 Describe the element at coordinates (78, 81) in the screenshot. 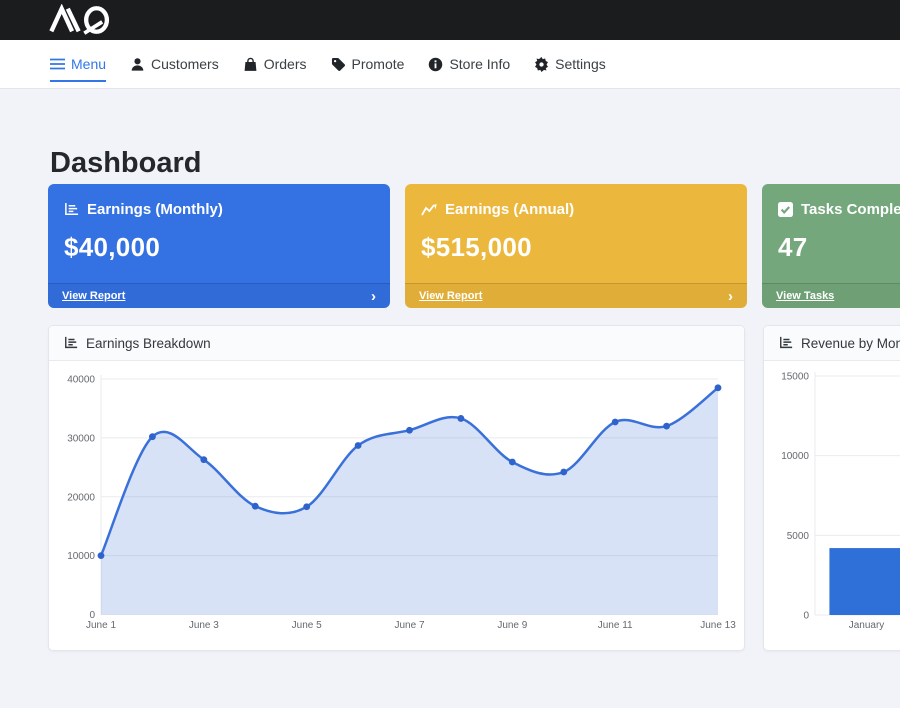

I see `active-tab-underline` at that location.